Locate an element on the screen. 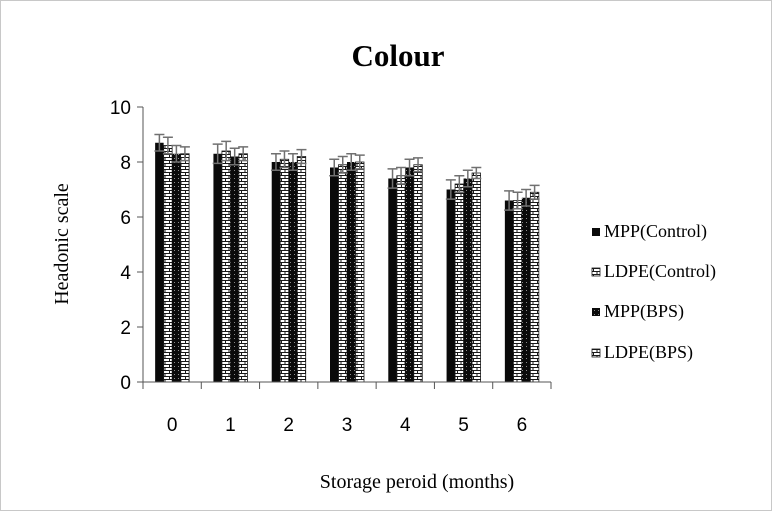  x-tick-label: 1 is located at coordinates (230, 425).